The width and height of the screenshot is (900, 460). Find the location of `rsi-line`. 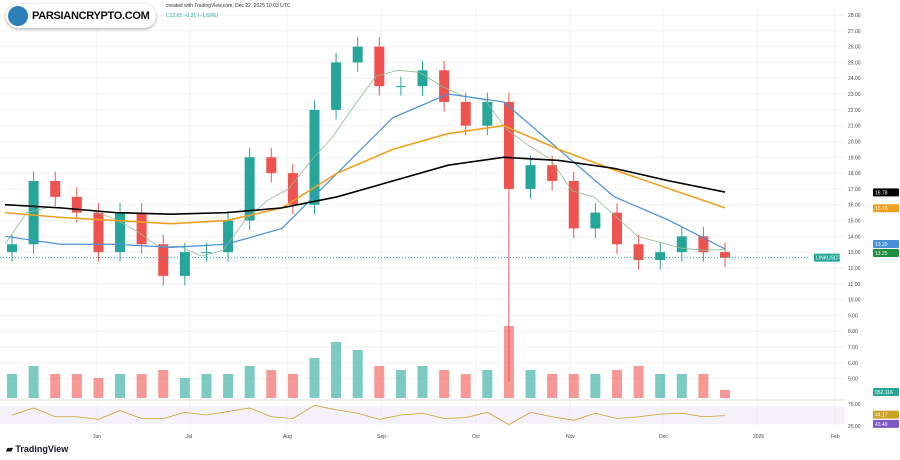

rsi-line is located at coordinates (368, 415).